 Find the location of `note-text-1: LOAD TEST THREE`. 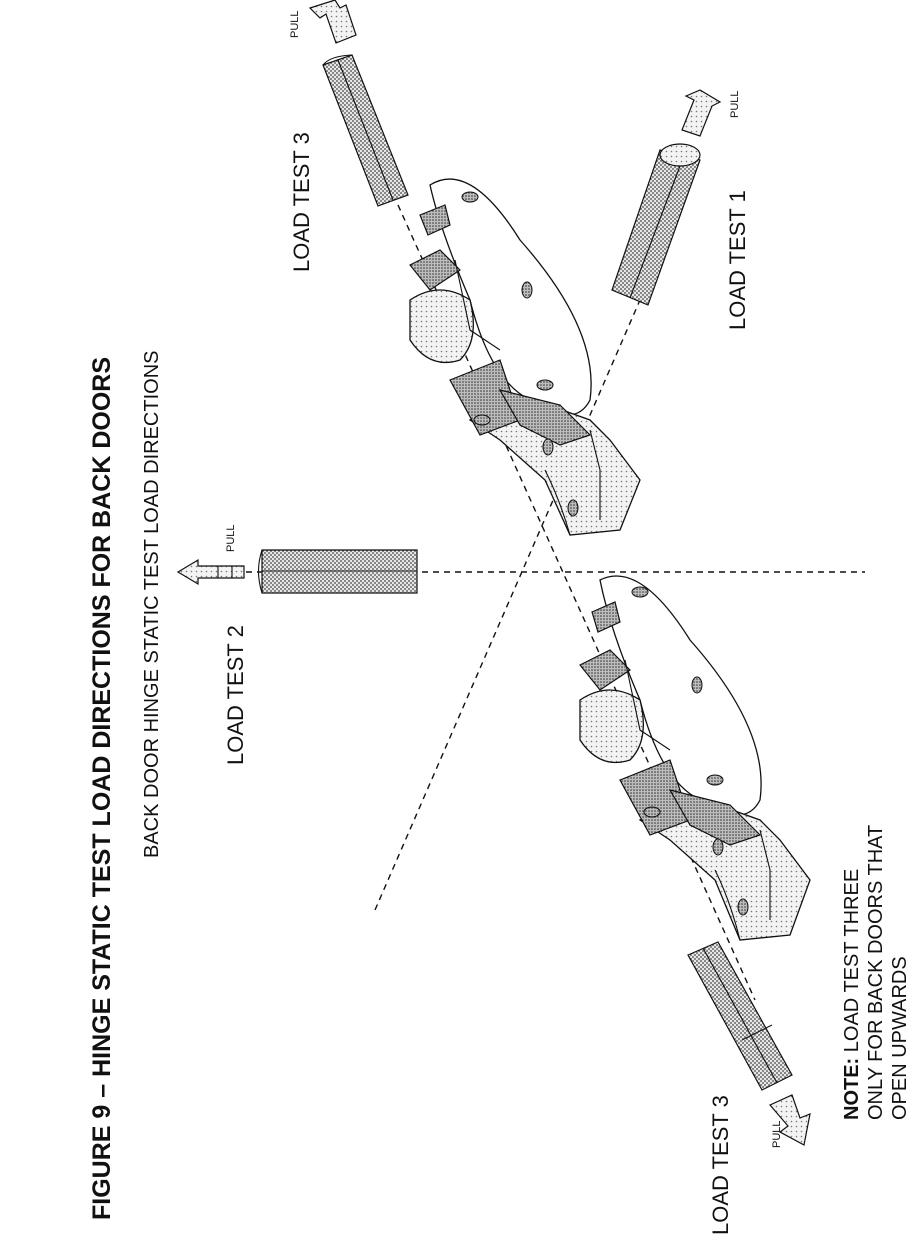

note-text-1: LOAD TEST THREE is located at coordinates (852, 960).